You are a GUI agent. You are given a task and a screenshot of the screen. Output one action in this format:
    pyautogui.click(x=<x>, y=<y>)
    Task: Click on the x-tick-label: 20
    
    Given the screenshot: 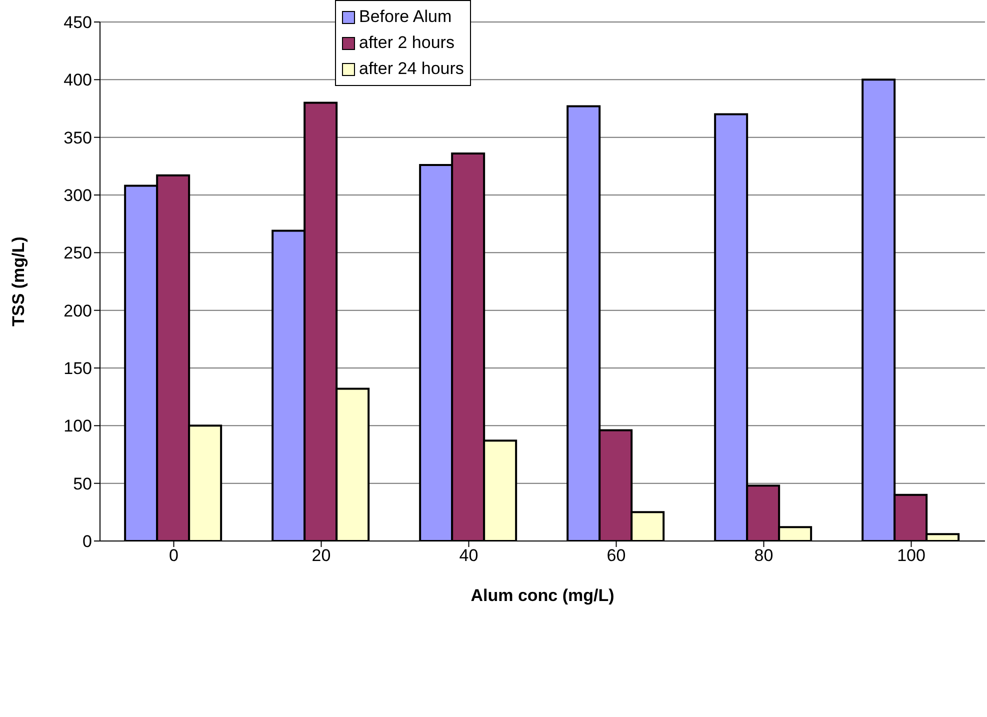 What is the action you would take?
    pyautogui.click(x=321, y=556)
    